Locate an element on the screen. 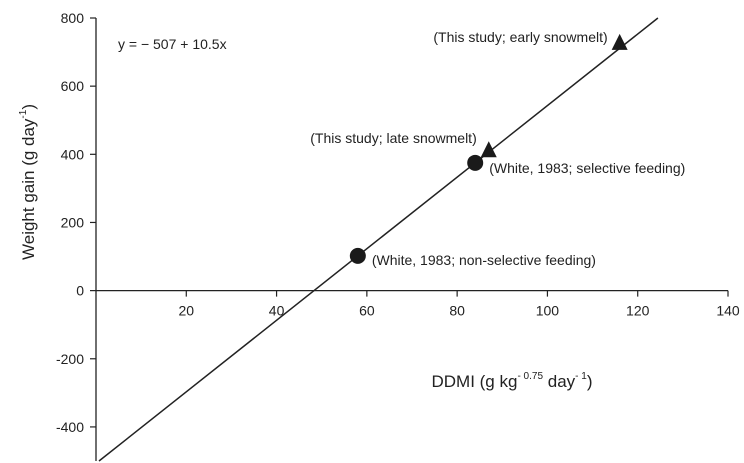  y-tick-label: -200 is located at coordinates (70, 359).